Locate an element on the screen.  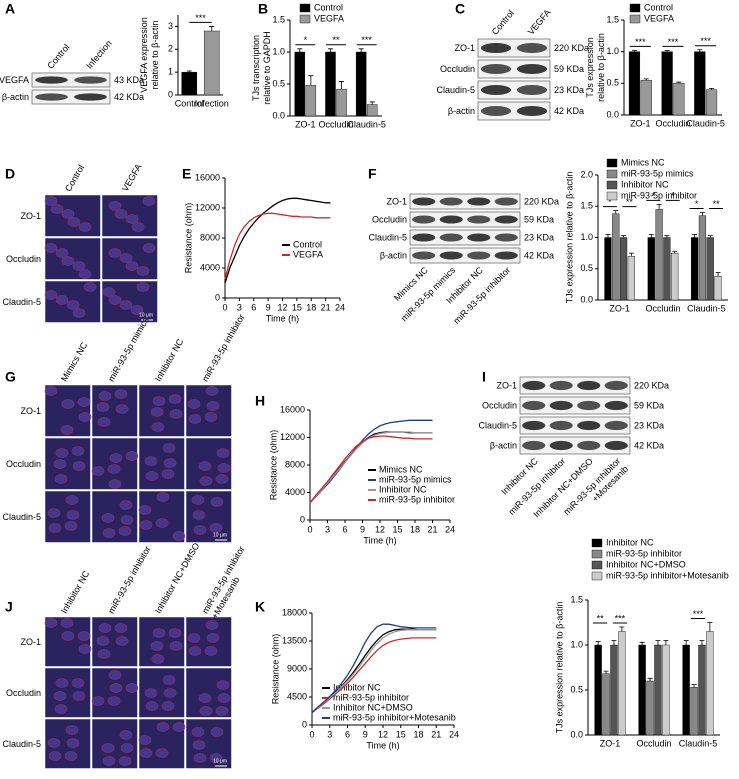
x-tick-label: 6 is located at coordinates (253, 307).